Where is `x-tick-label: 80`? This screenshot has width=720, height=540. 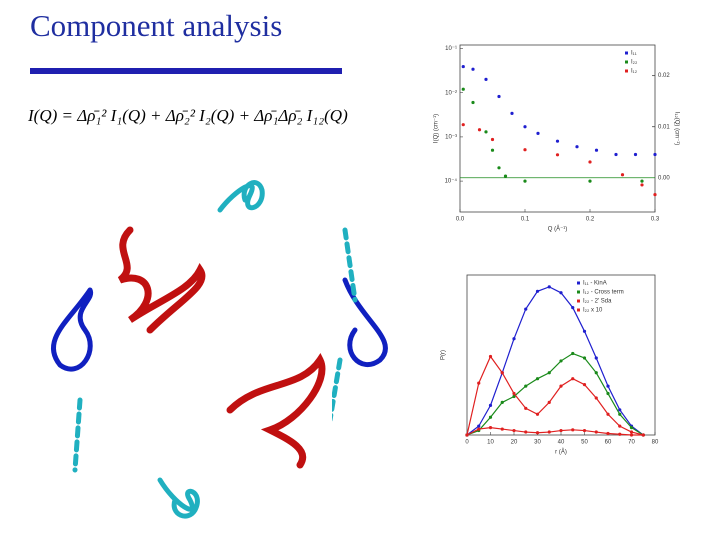
x-tick-label: 80 is located at coordinates (655, 443).